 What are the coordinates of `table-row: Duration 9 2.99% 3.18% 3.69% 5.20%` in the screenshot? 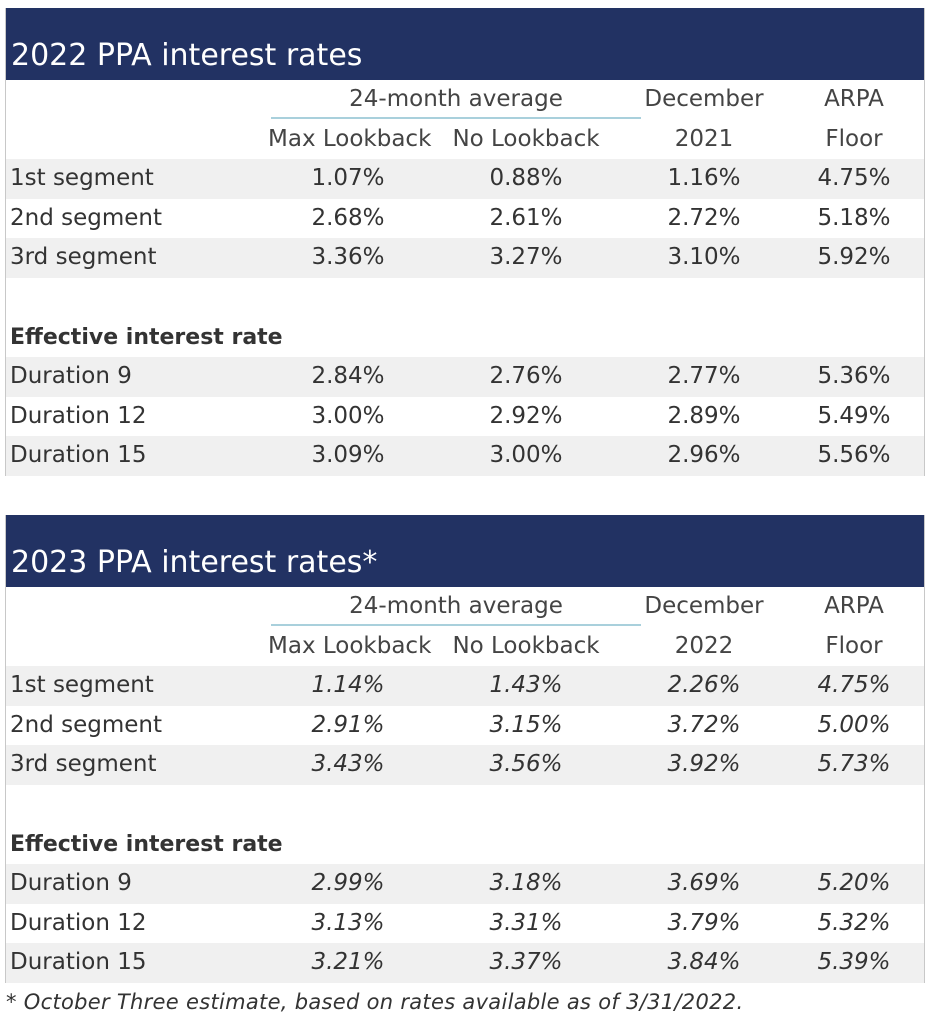 It's located at (465, 884).